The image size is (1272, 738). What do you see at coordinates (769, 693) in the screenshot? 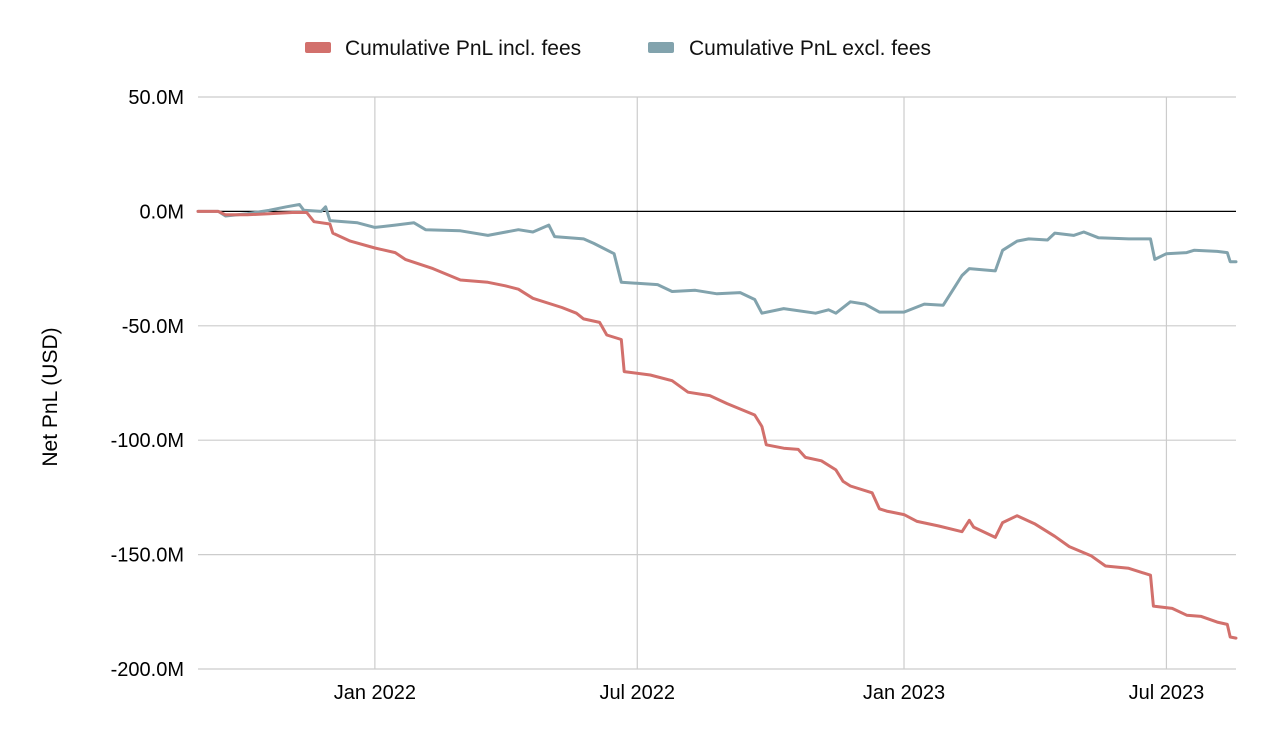
I see `x-axis-ticks: Jan 2022 Jul 2022 Jan 2023 Jul 2023` at bounding box center [769, 693].